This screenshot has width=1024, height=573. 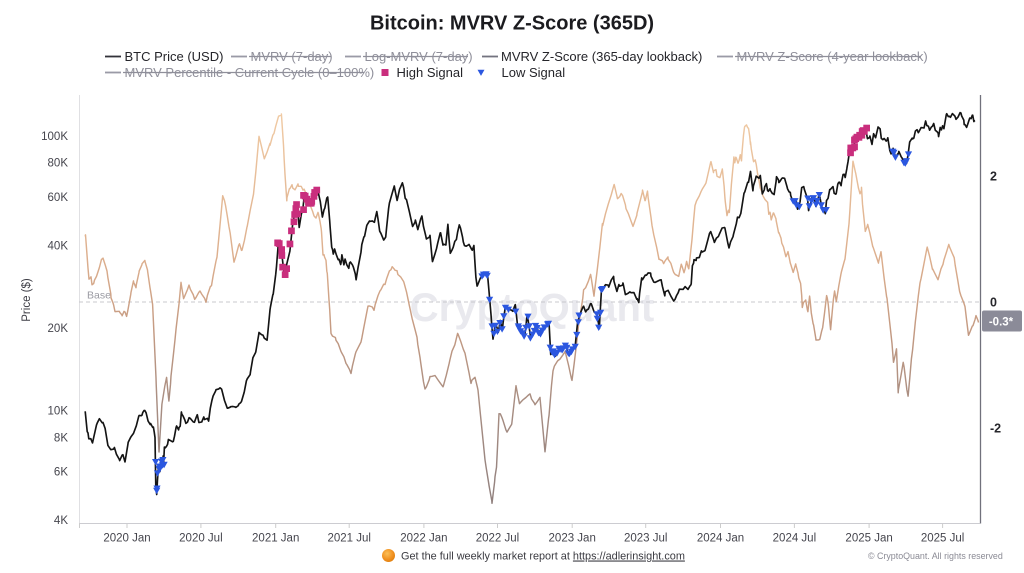 What do you see at coordinates (645, 539) in the screenshot?
I see `svg-text: 2023 Jul` at bounding box center [645, 539].